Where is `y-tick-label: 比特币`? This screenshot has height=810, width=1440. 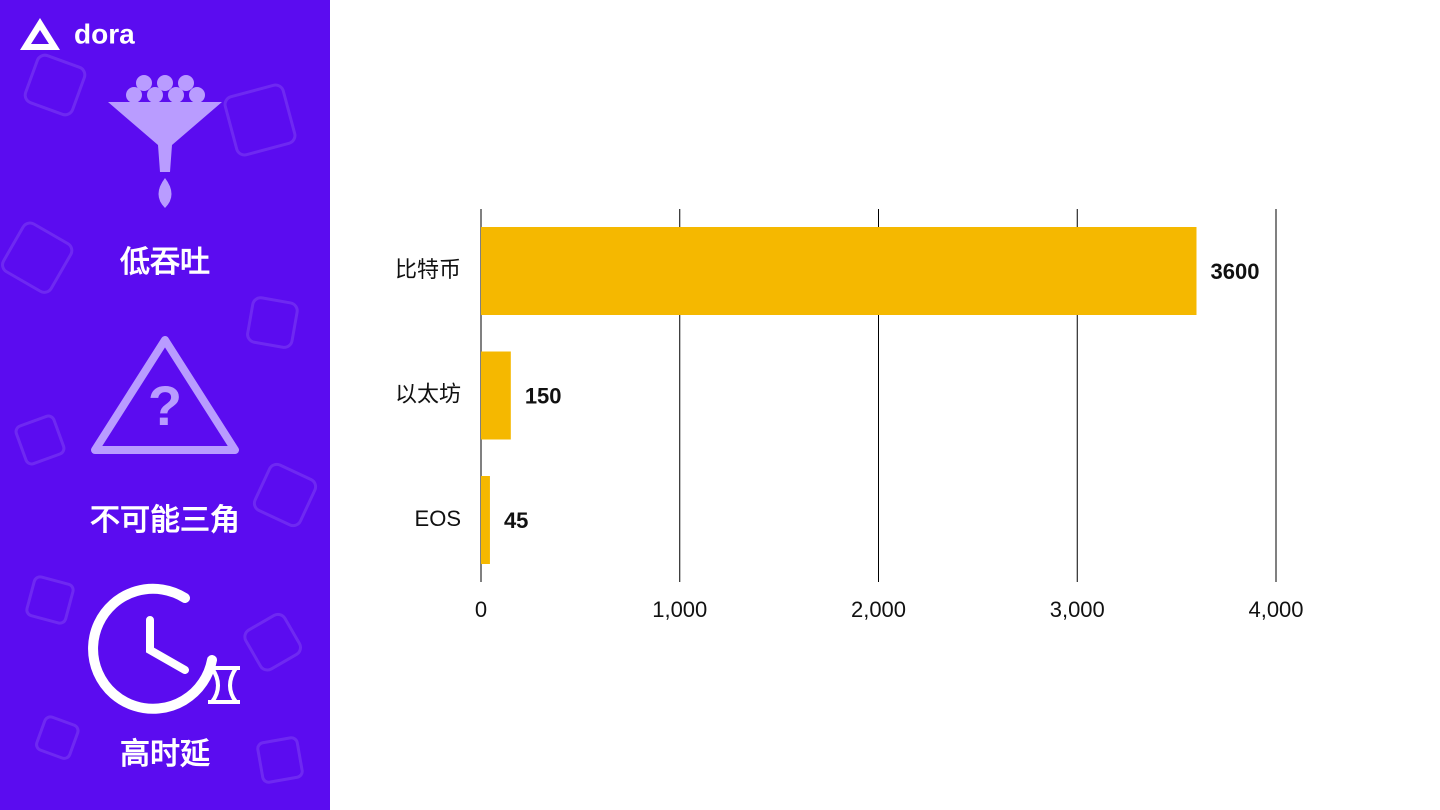
y-tick-label: 比特币 is located at coordinates (428, 269).